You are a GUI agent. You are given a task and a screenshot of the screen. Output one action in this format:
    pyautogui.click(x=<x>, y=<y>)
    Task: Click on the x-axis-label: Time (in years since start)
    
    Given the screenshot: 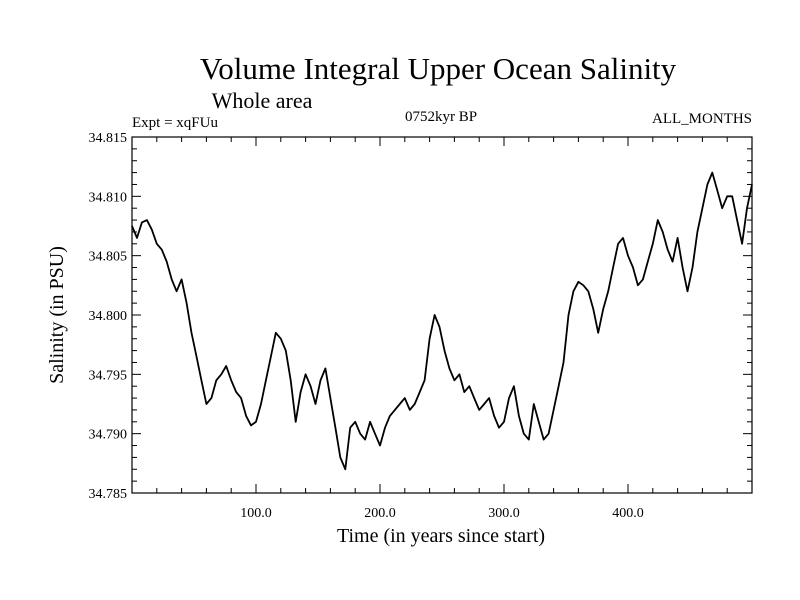 What is the action you would take?
    pyautogui.click(x=441, y=536)
    